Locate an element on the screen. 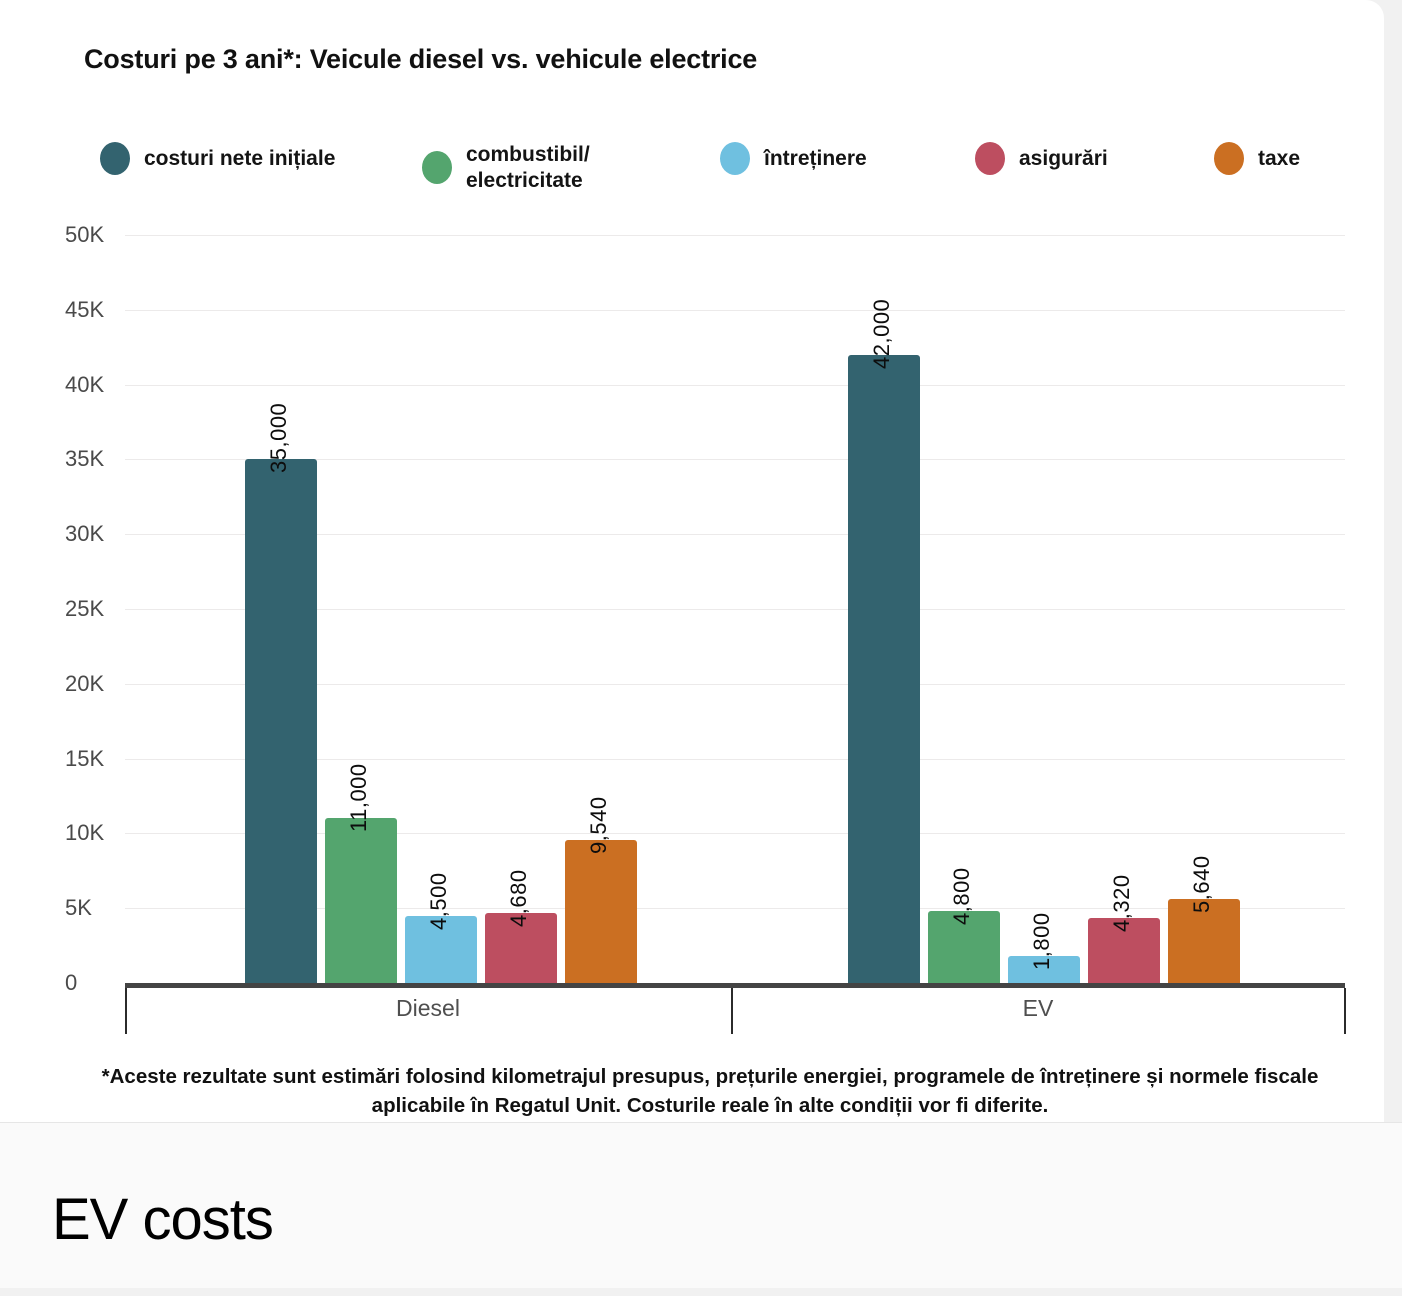 The width and height of the screenshot is (1402, 1296). legend-item-4: taxe is located at coordinates (1257, 158).